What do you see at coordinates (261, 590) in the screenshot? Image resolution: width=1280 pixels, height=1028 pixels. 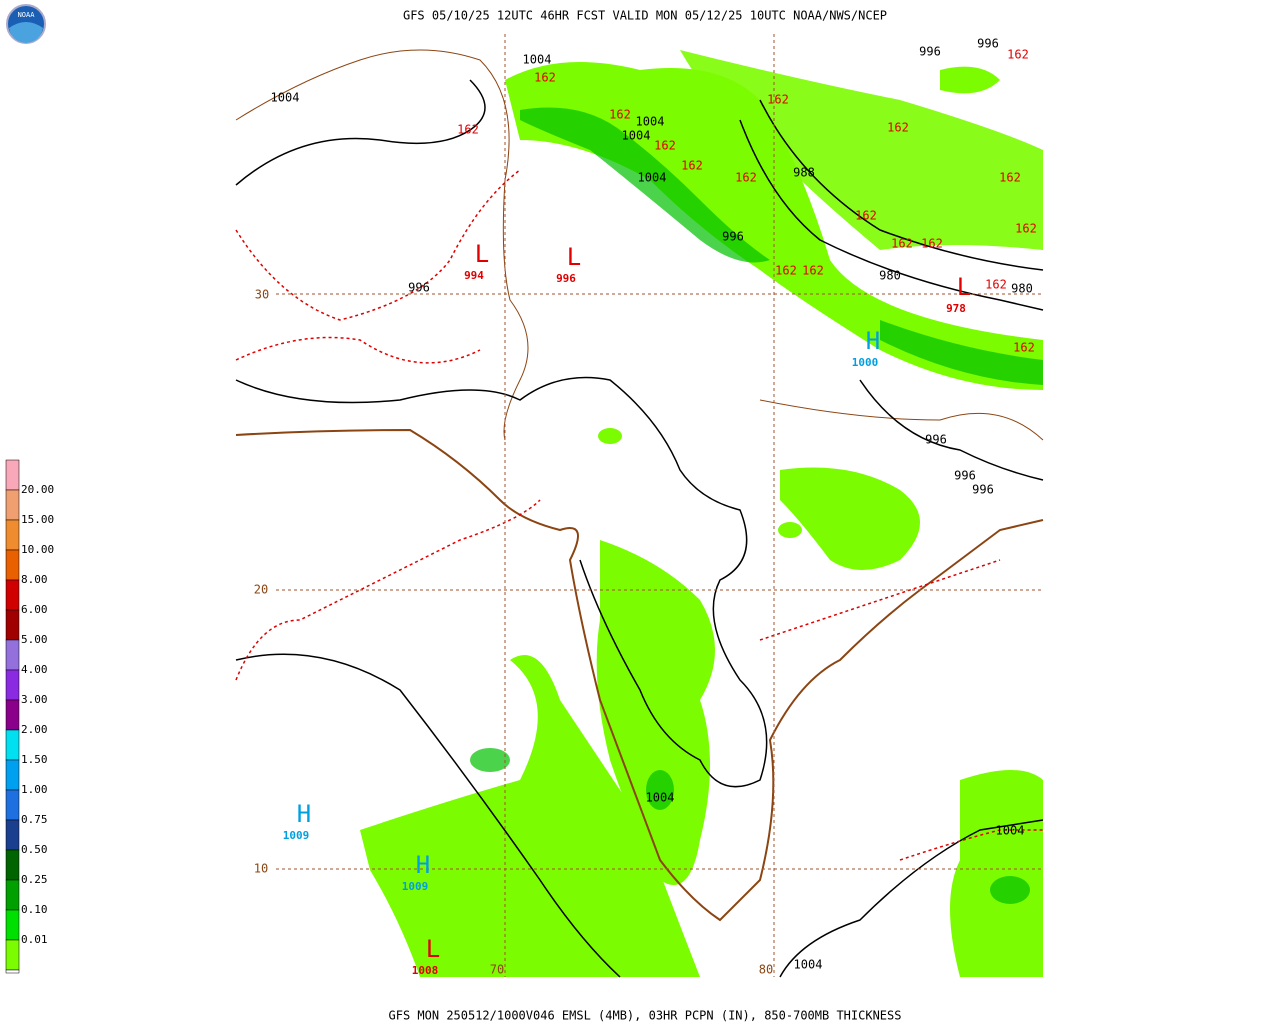 I see `grid-label: 20` at bounding box center [261, 590].